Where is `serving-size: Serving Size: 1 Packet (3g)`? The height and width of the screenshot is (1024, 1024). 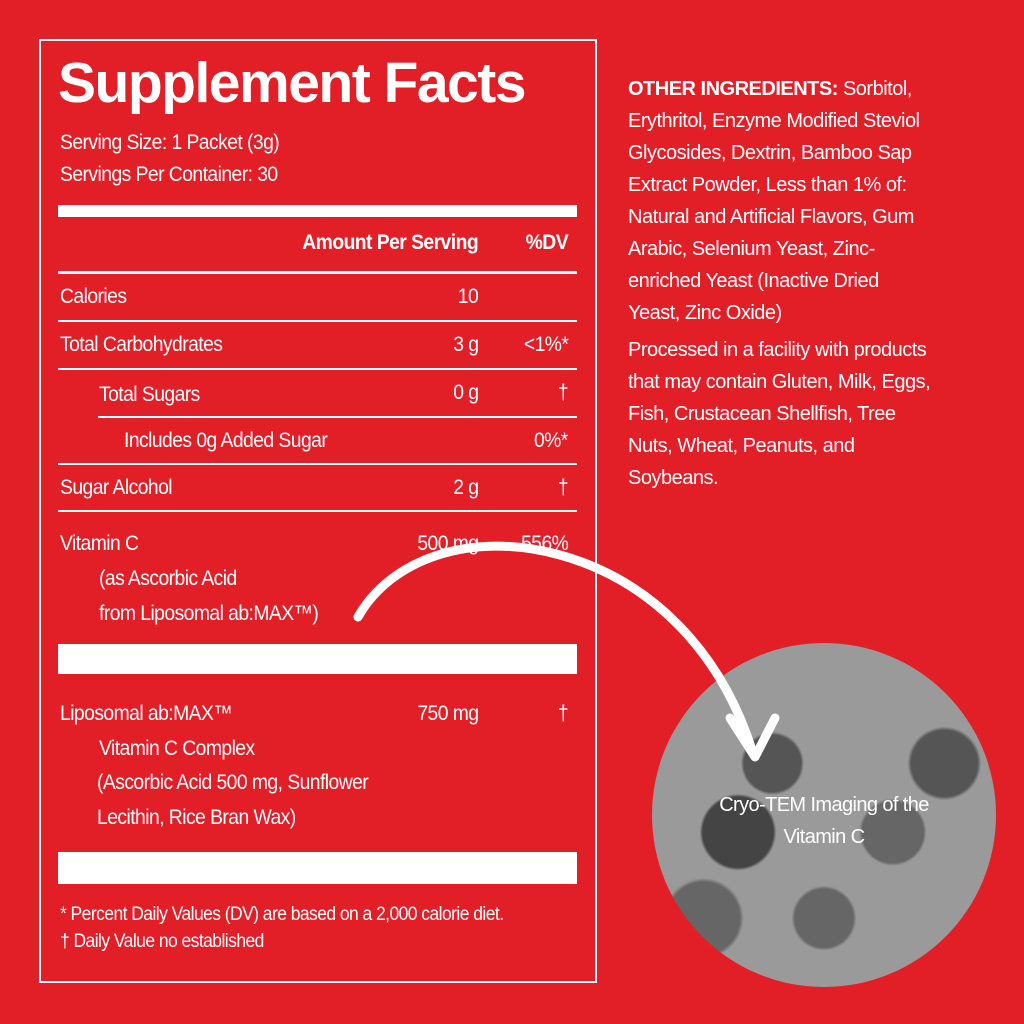
serving-size: Serving Size: 1 Packet (3g) is located at coordinates (170, 142).